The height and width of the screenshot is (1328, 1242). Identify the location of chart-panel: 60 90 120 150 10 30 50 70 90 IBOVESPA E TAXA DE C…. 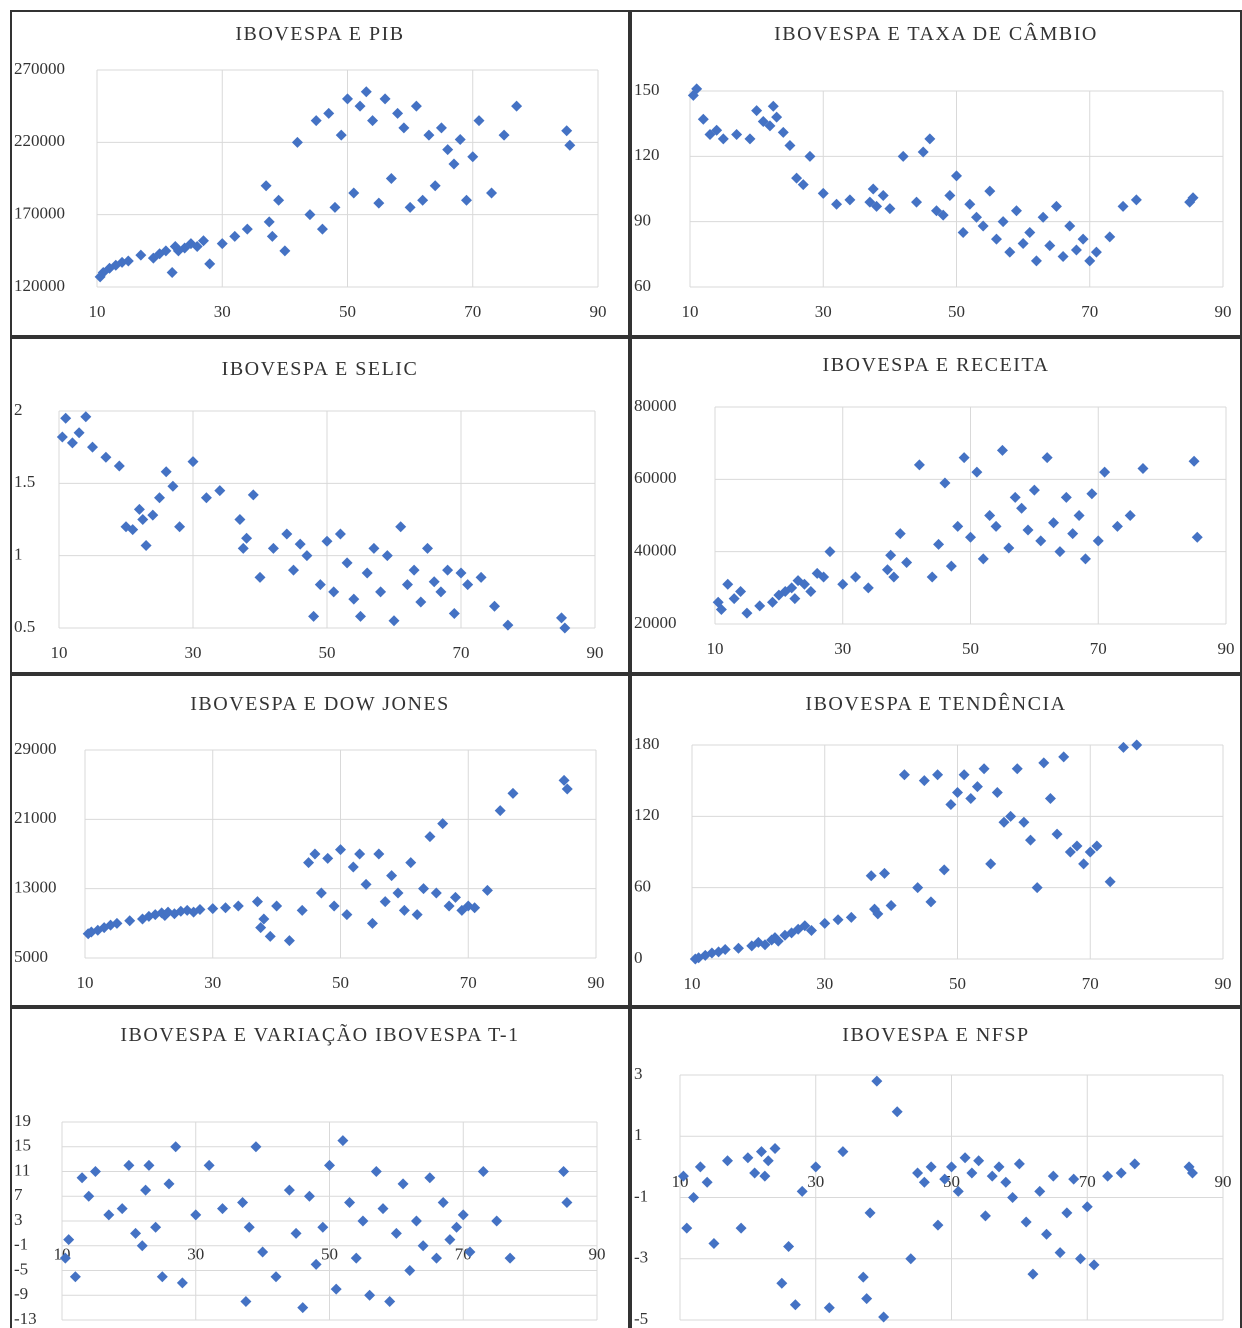
(936, 173).